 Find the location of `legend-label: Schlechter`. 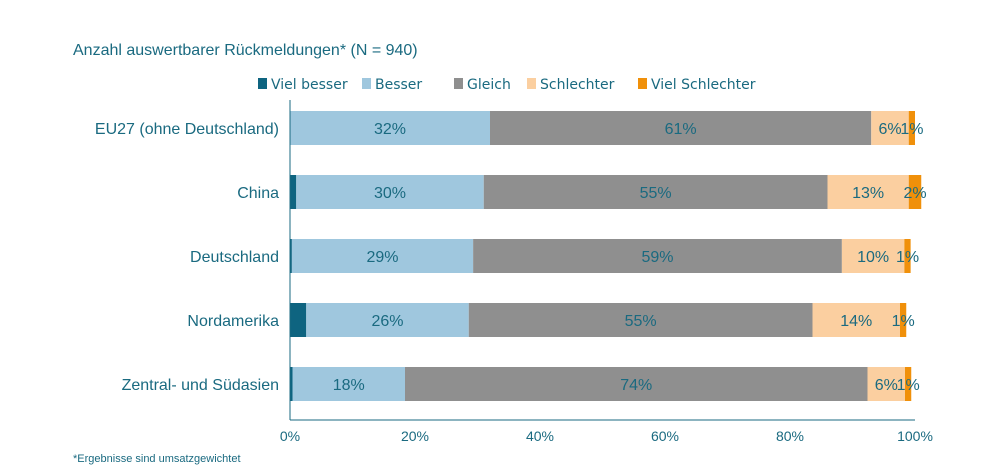

legend-label: Schlechter is located at coordinates (577, 85).